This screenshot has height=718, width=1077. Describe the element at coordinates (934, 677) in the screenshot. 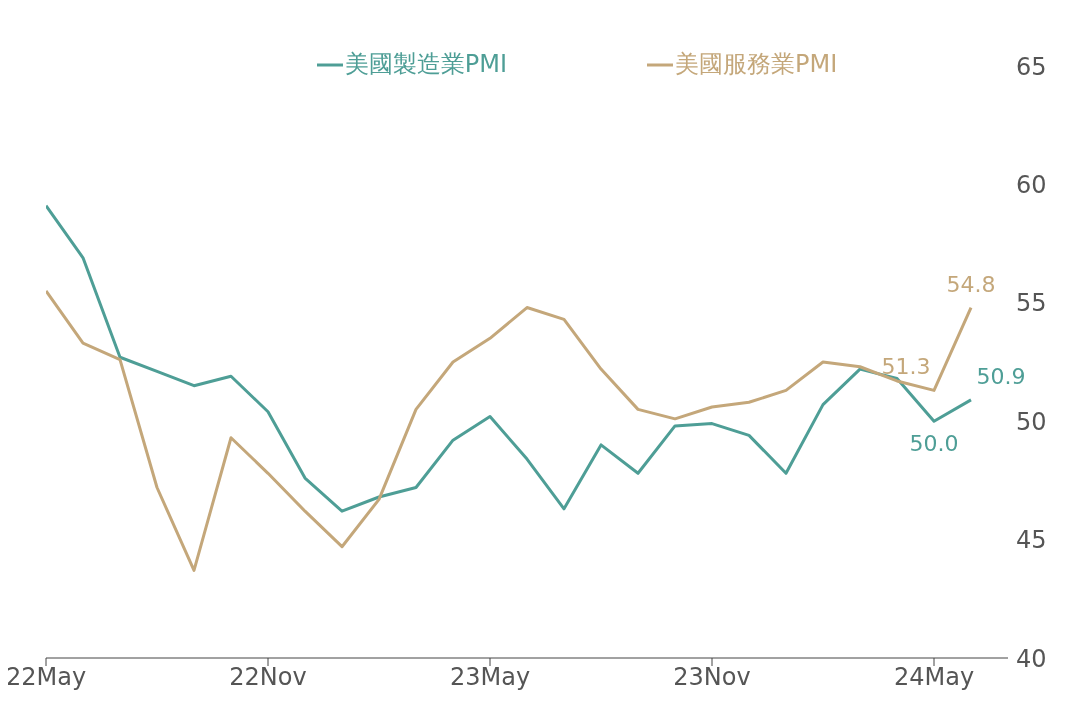

I see `x-tick-label: 24May` at that location.